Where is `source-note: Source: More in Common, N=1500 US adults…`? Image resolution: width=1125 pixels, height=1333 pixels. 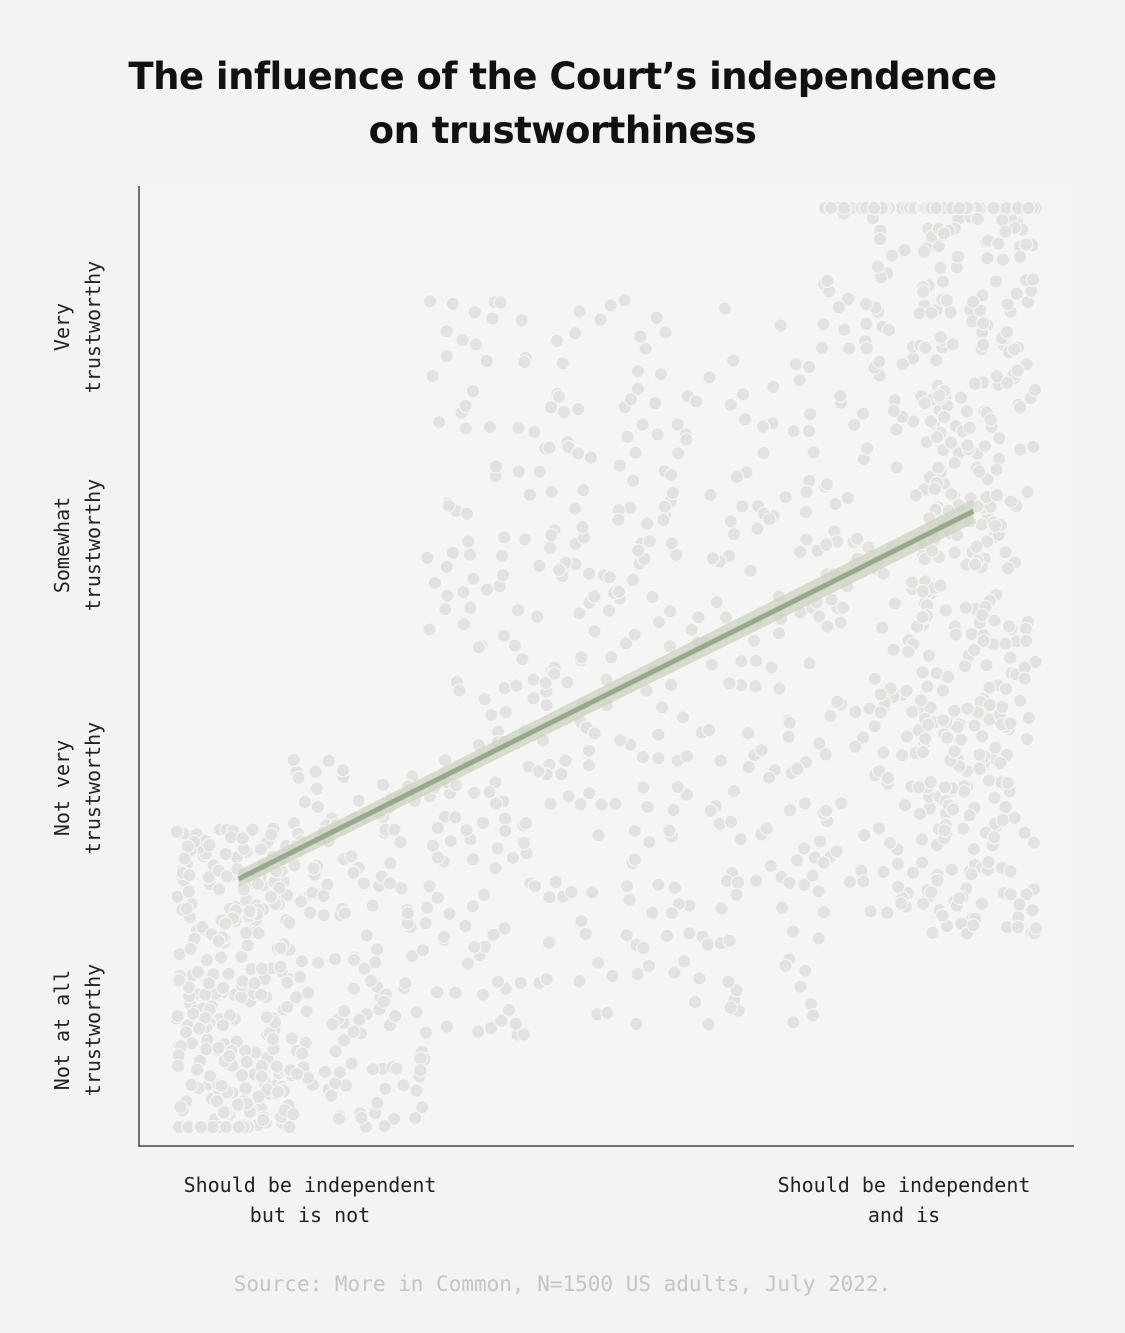
source-note: Source: More in Common, N=1500 US adults… is located at coordinates (562, 1284).